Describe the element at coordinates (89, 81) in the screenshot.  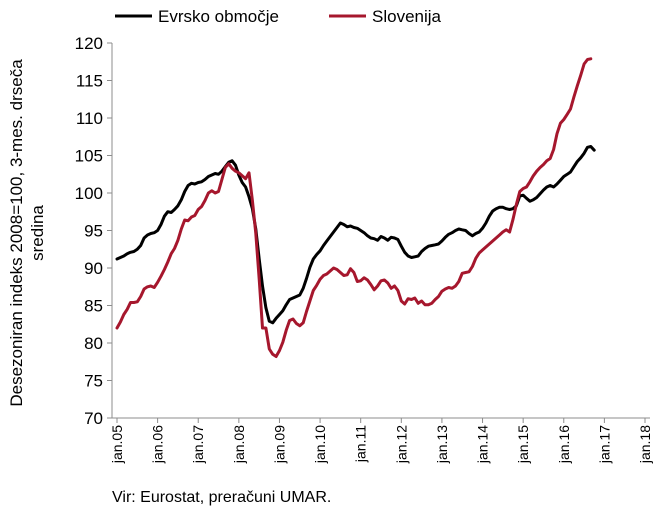
I see `y-tick-label: 115` at that location.